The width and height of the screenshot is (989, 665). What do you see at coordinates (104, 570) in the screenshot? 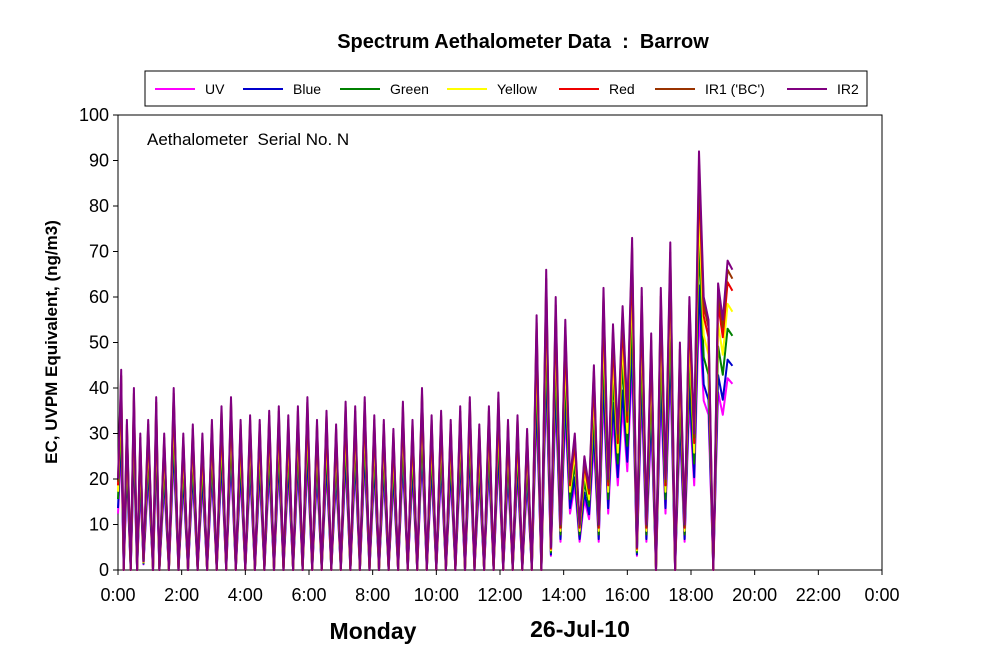
I see `y-tick-label: 0` at bounding box center [104, 570].